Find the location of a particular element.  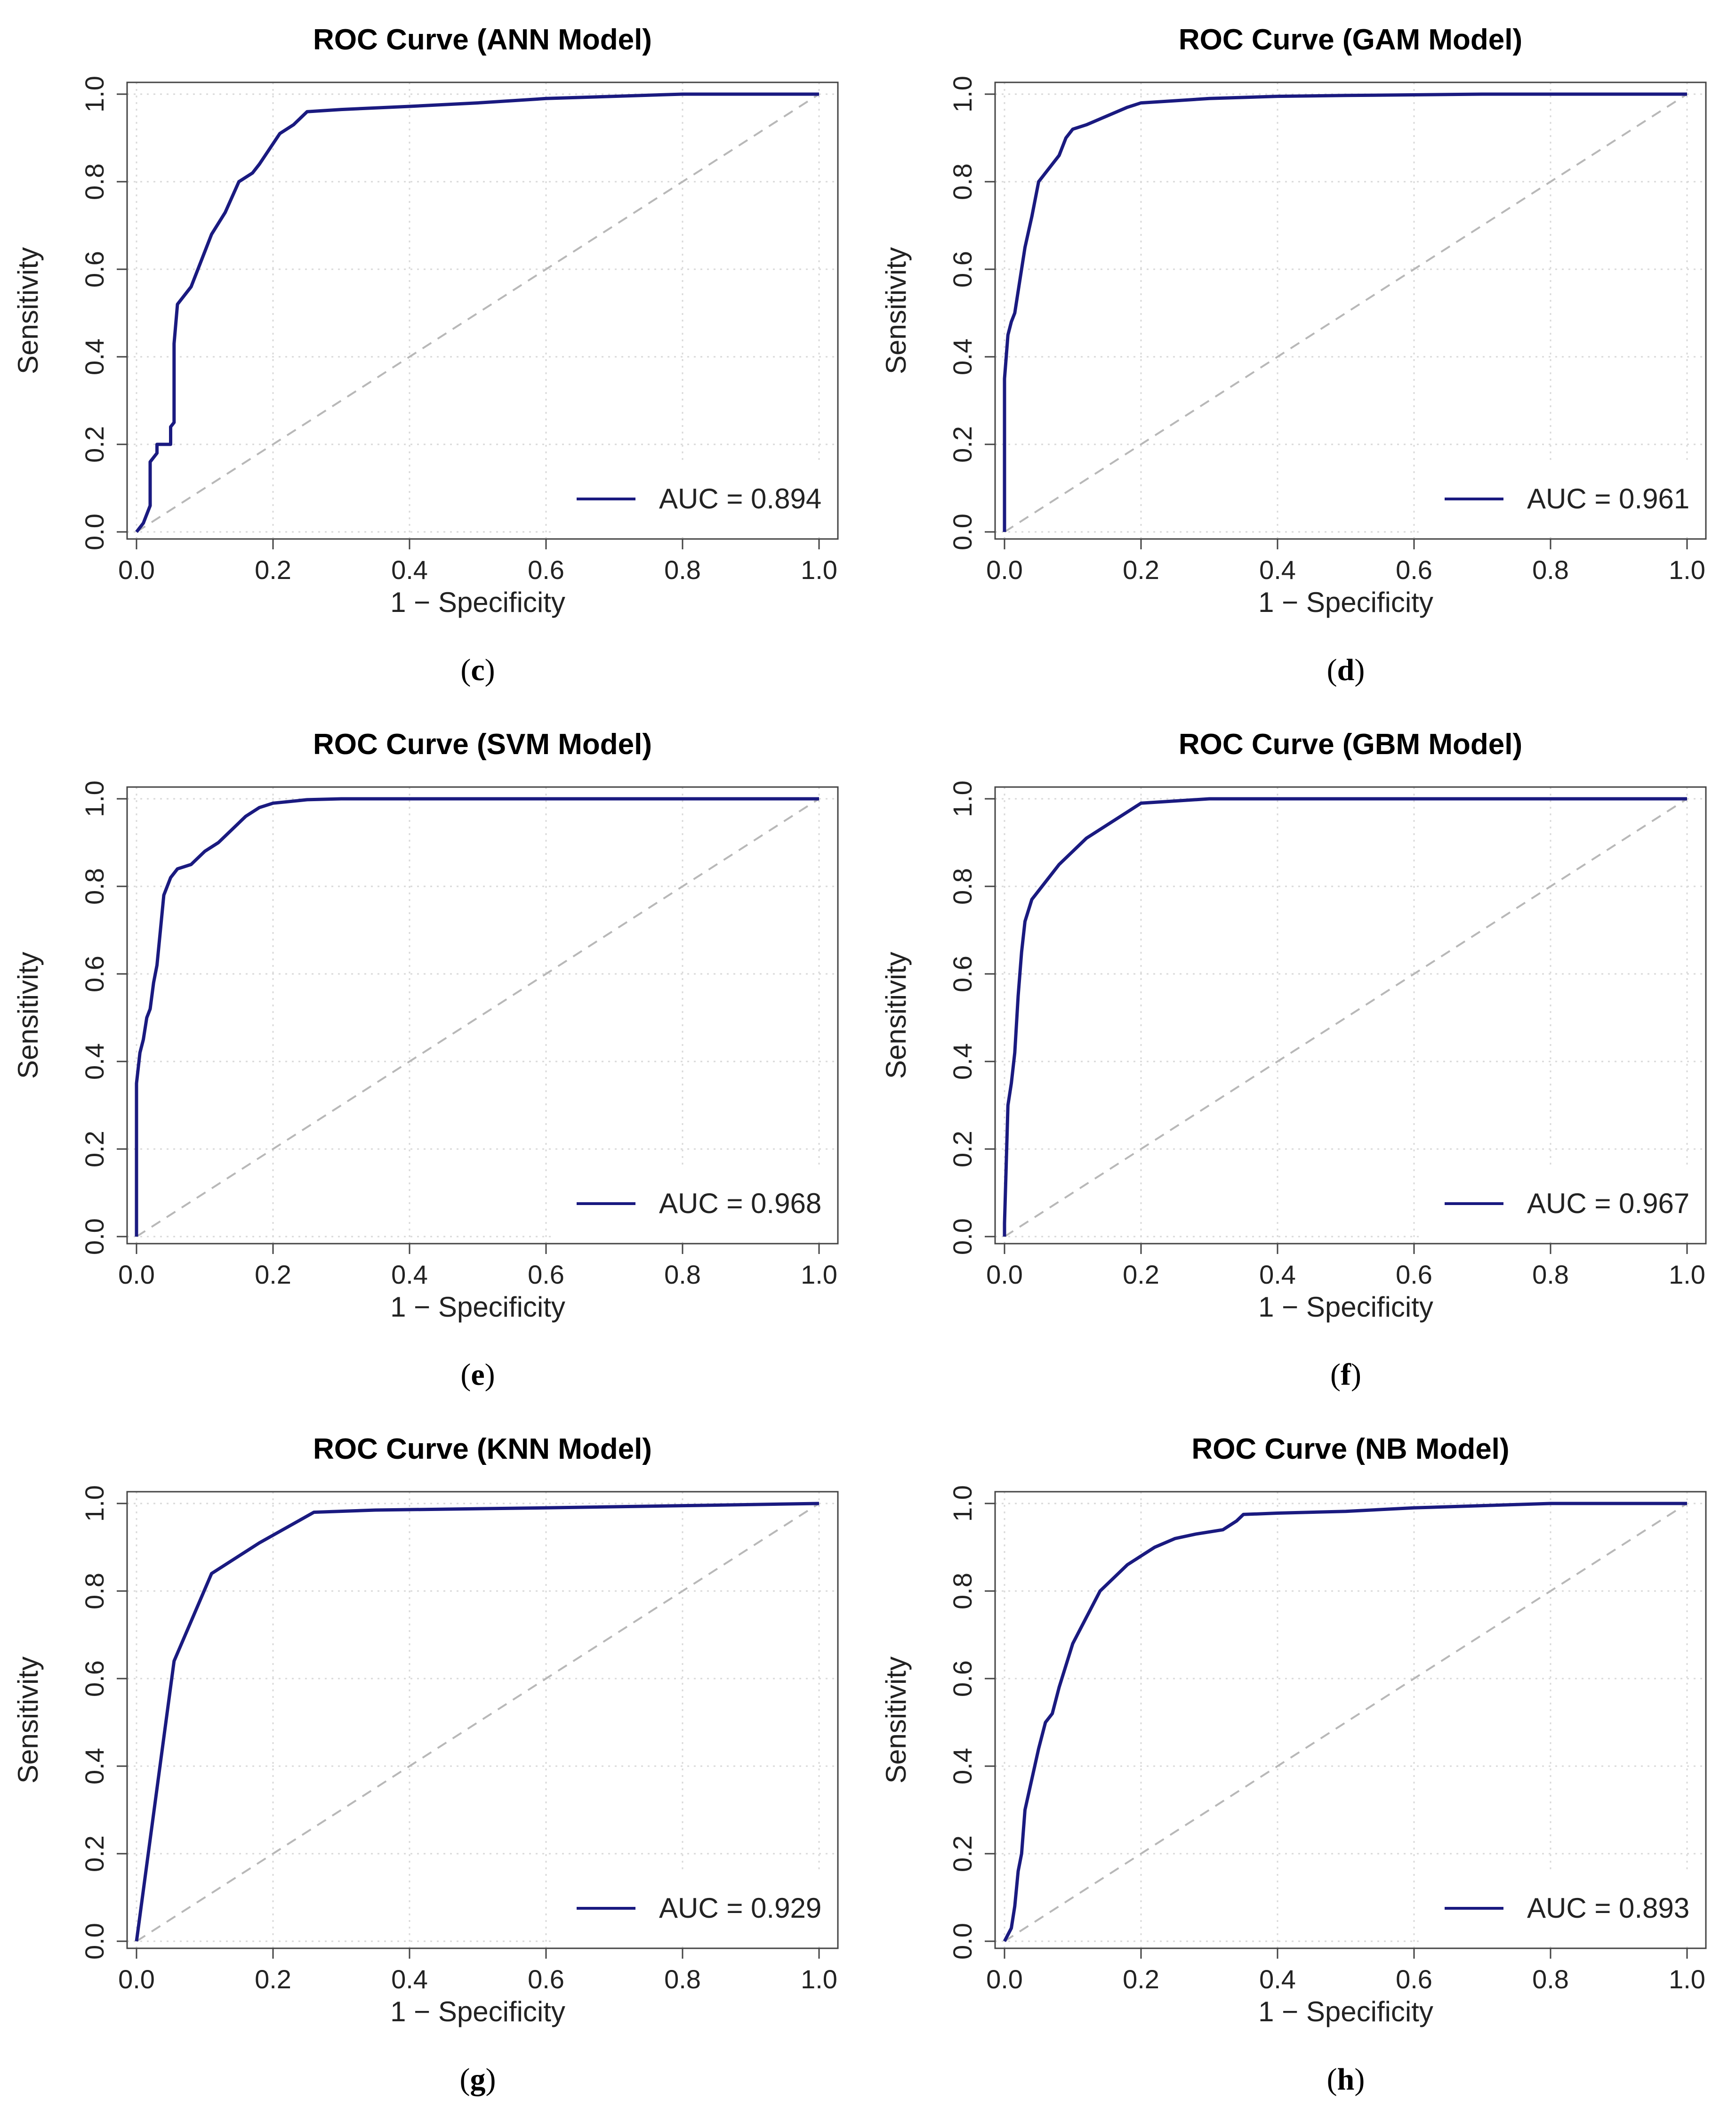

legend: AUC = 0.968 is located at coordinates (694, 1204).